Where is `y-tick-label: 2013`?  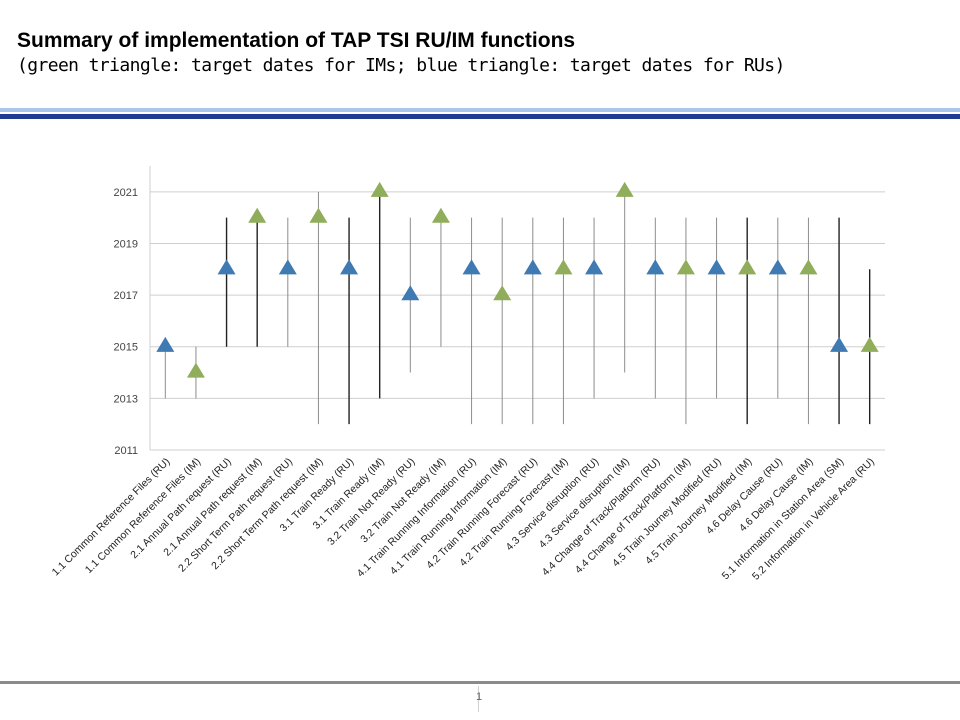
y-tick-label: 2013 is located at coordinates (126, 399).